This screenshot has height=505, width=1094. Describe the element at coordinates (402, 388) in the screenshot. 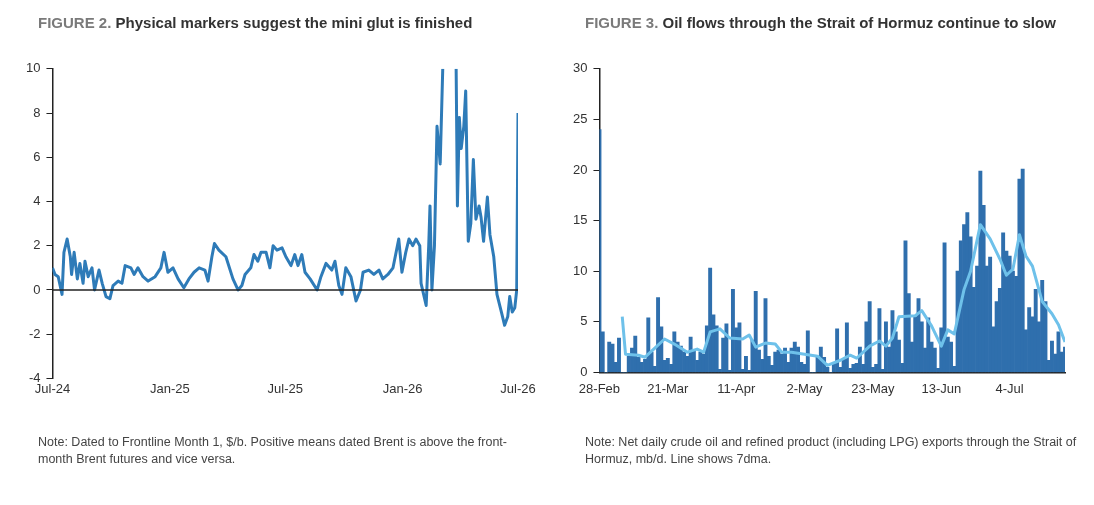

I see `x-tick-label: Jan-26` at that location.